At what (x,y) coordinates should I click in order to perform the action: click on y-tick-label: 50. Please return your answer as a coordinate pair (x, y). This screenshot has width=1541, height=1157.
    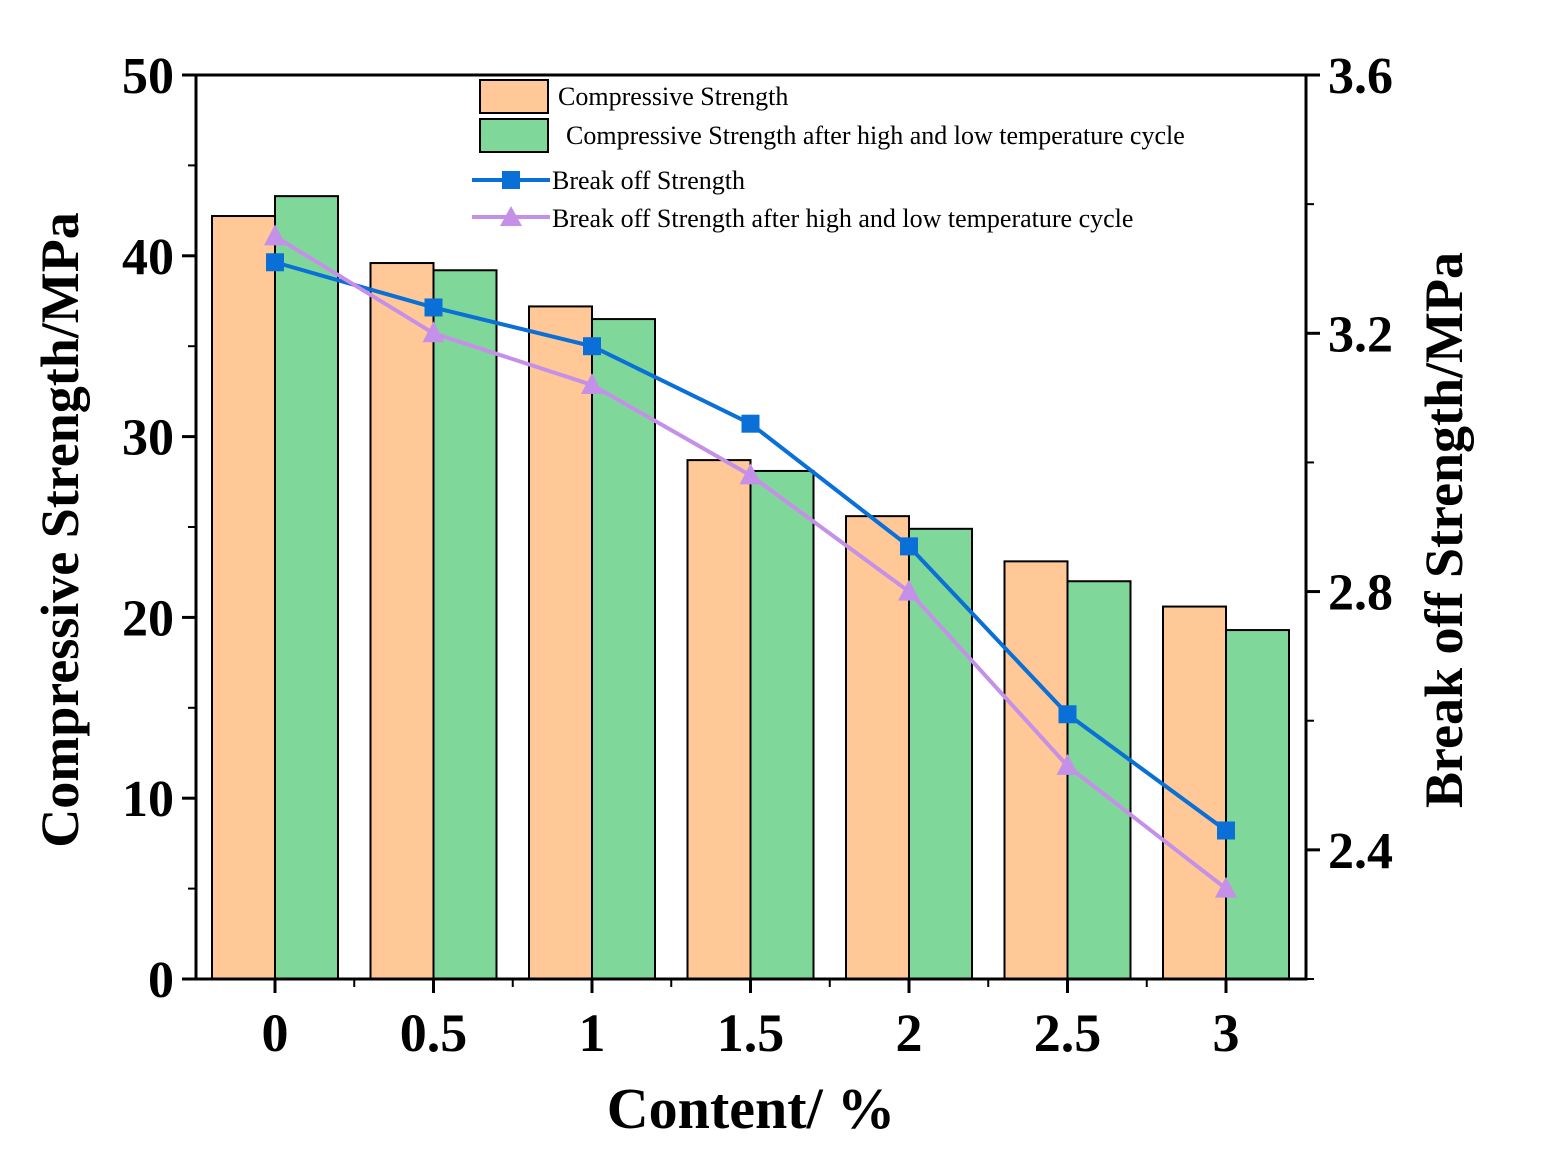
    Looking at the image, I should click on (148, 76).